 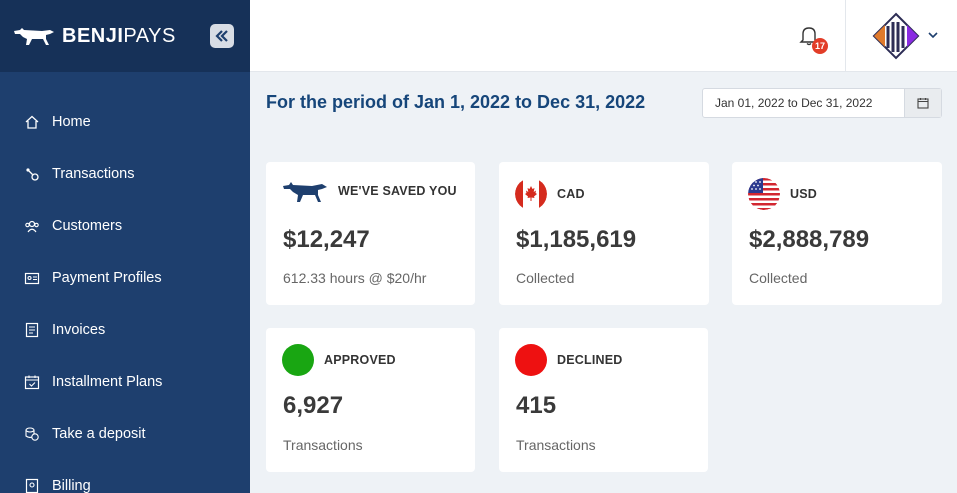 What do you see at coordinates (125, 330) in the screenshot?
I see `sidebar-item-invoices: Invoices` at bounding box center [125, 330].